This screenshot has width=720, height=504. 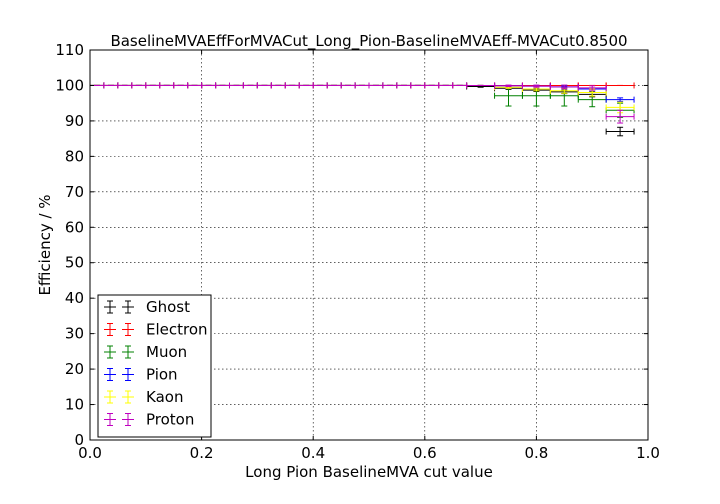 I want to click on legend-frame, so click(x=154, y=366).